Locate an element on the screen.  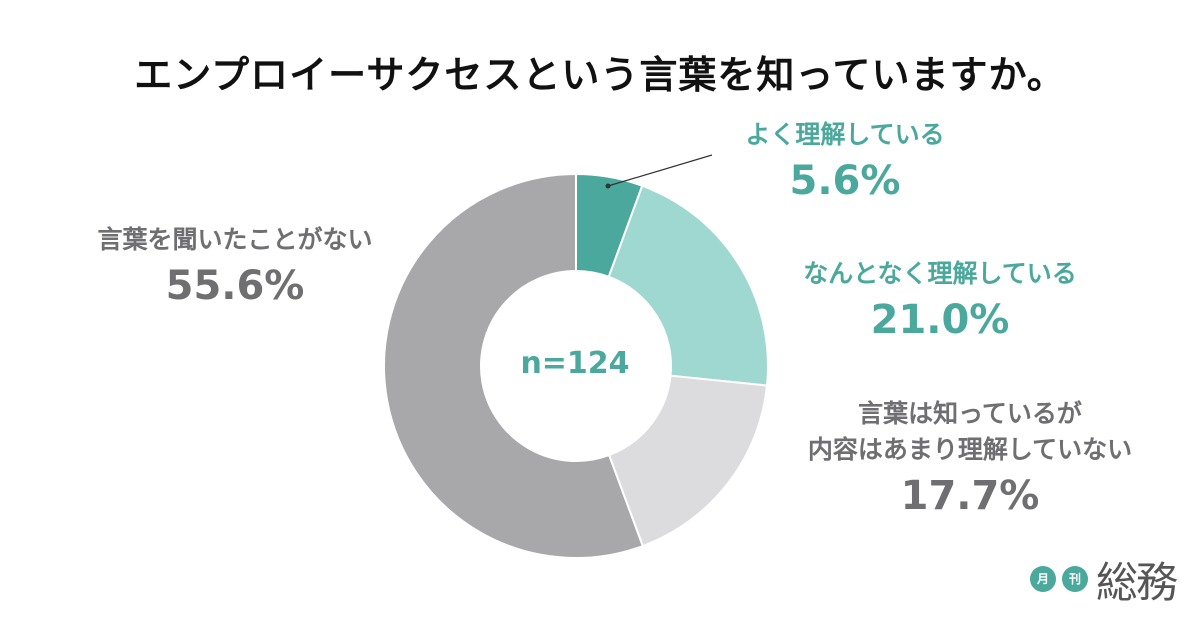
slice-label-0: よく理解している 5.6% is located at coordinates (845, 163).